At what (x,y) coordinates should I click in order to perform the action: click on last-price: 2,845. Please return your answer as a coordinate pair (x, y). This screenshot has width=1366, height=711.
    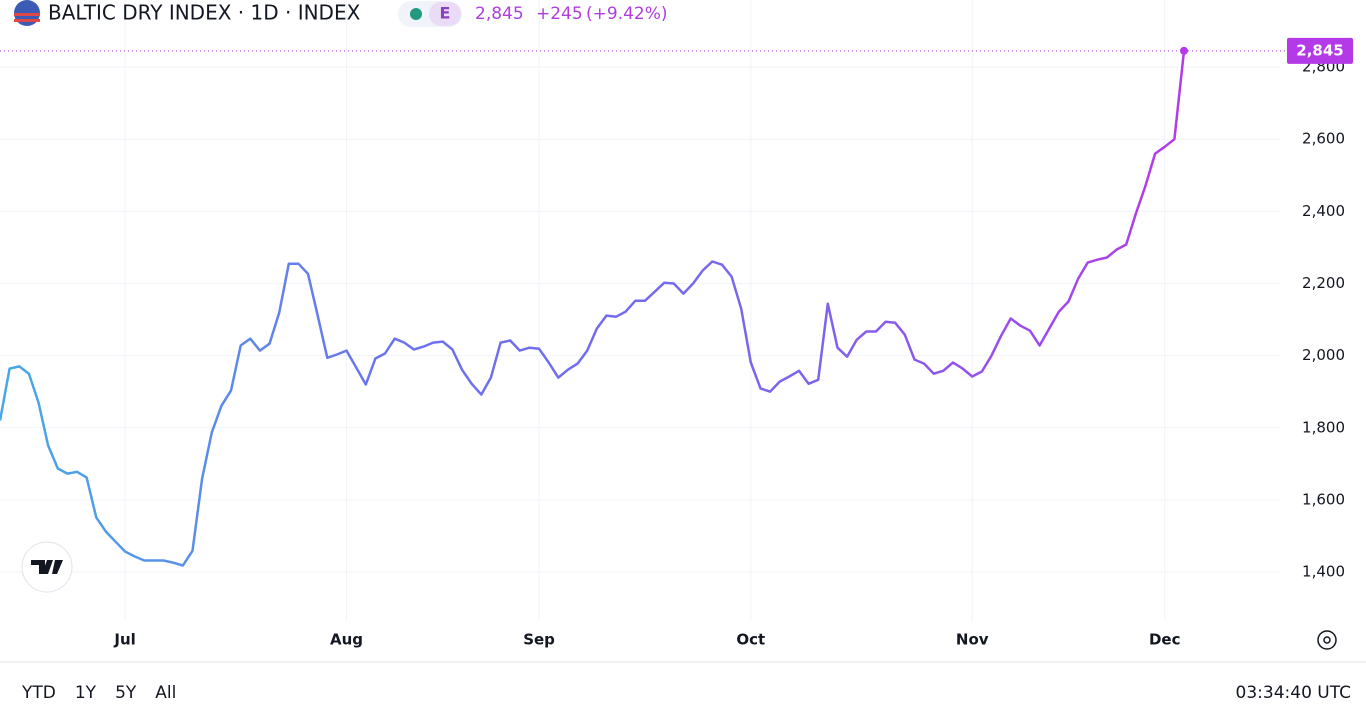
    Looking at the image, I should click on (499, 14).